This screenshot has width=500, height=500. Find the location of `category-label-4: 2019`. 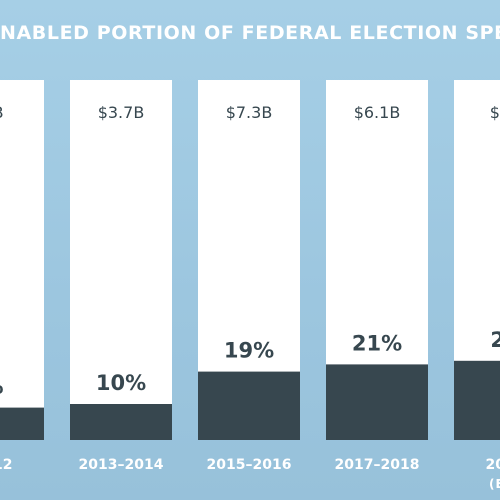

category-label-4: 2019 is located at coordinates (493, 465).